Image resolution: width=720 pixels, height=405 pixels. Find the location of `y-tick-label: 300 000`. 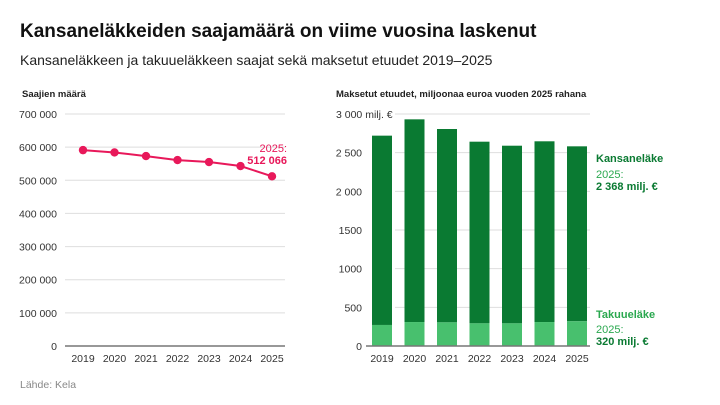

y-tick-label: 300 000 is located at coordinates (38, 248).